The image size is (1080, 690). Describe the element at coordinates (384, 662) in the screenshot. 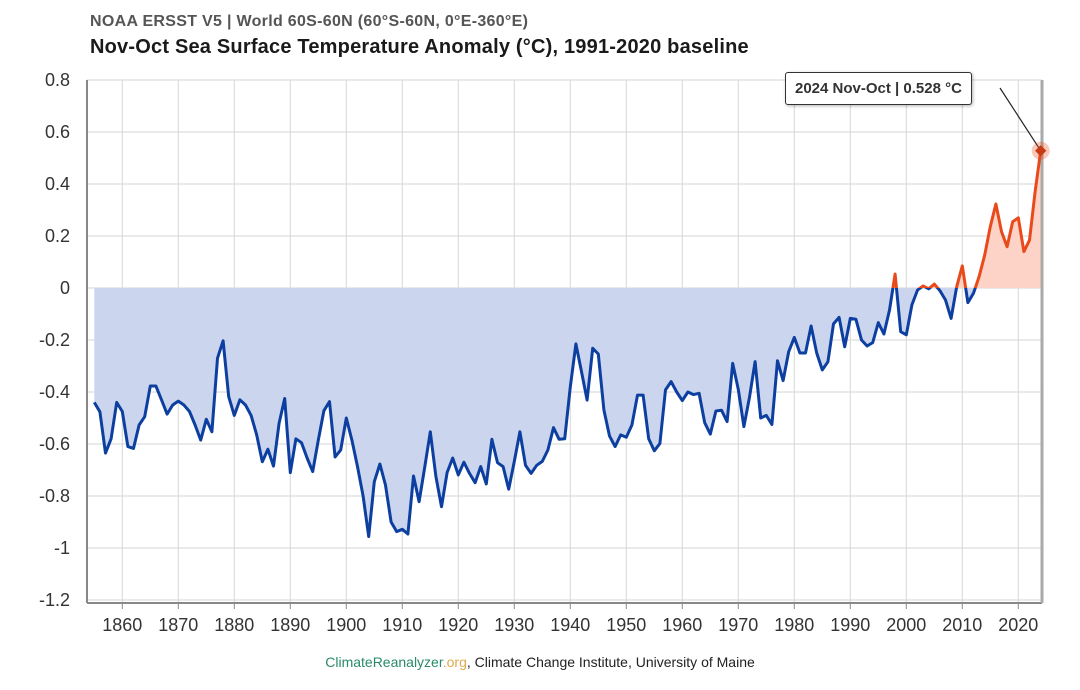

I see `footer-link-site: ClimateReanalyzer` at that location.